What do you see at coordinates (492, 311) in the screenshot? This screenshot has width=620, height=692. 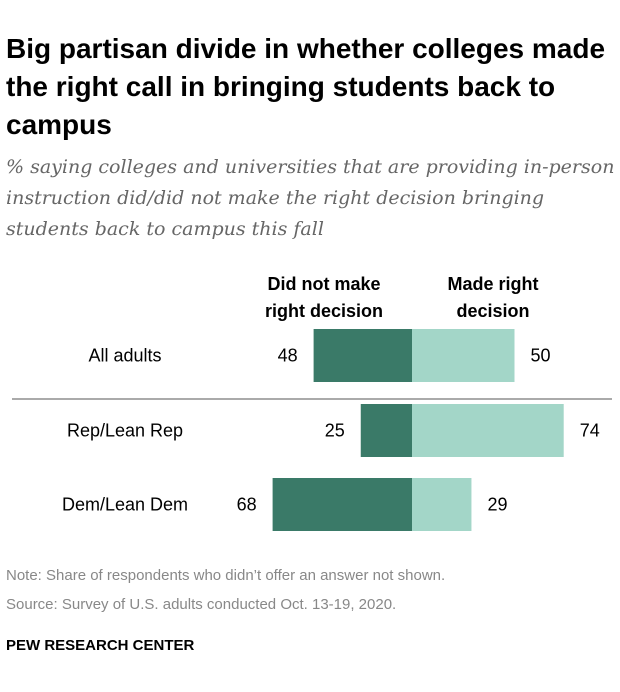 I see `legend-label-1-1: decision` at bounding box center [492, 311].